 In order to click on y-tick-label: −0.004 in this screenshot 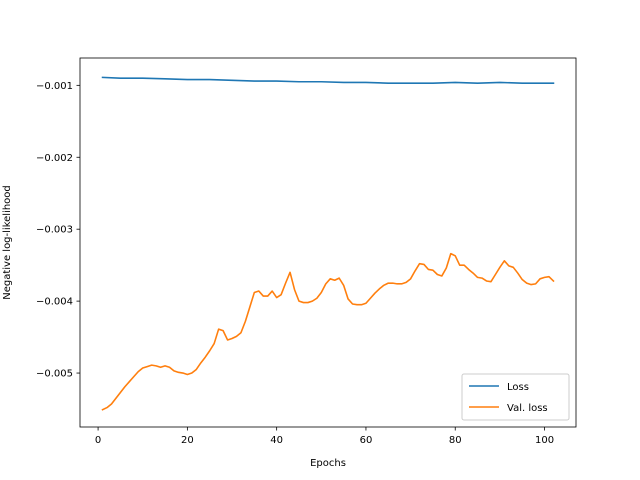, I will do `click(54, 302)`.